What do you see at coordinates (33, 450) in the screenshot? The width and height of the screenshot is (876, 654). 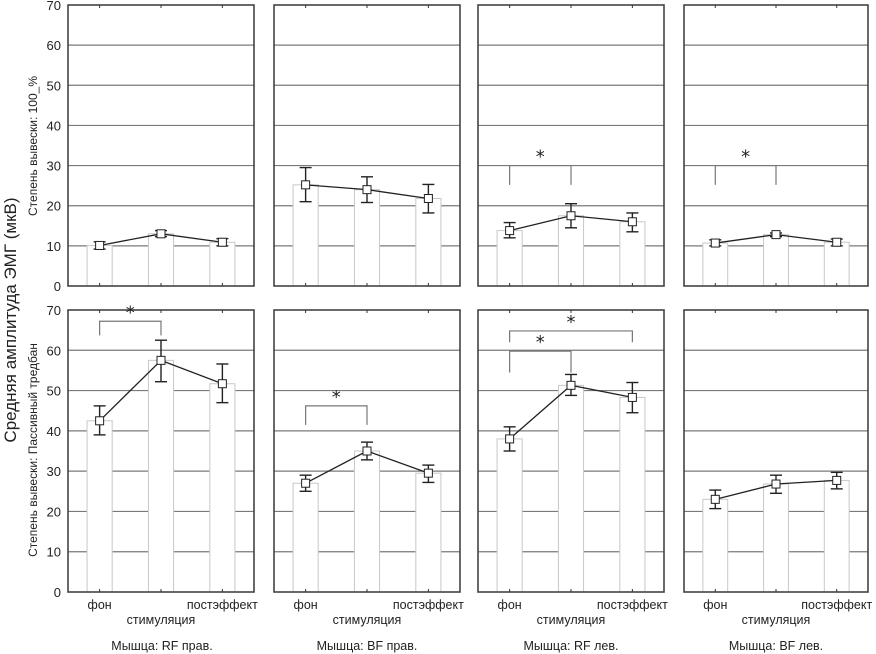 I see `row-label-treadmill: Степень вывески: Пассивный тредбан` at bounding box center [33, 450].